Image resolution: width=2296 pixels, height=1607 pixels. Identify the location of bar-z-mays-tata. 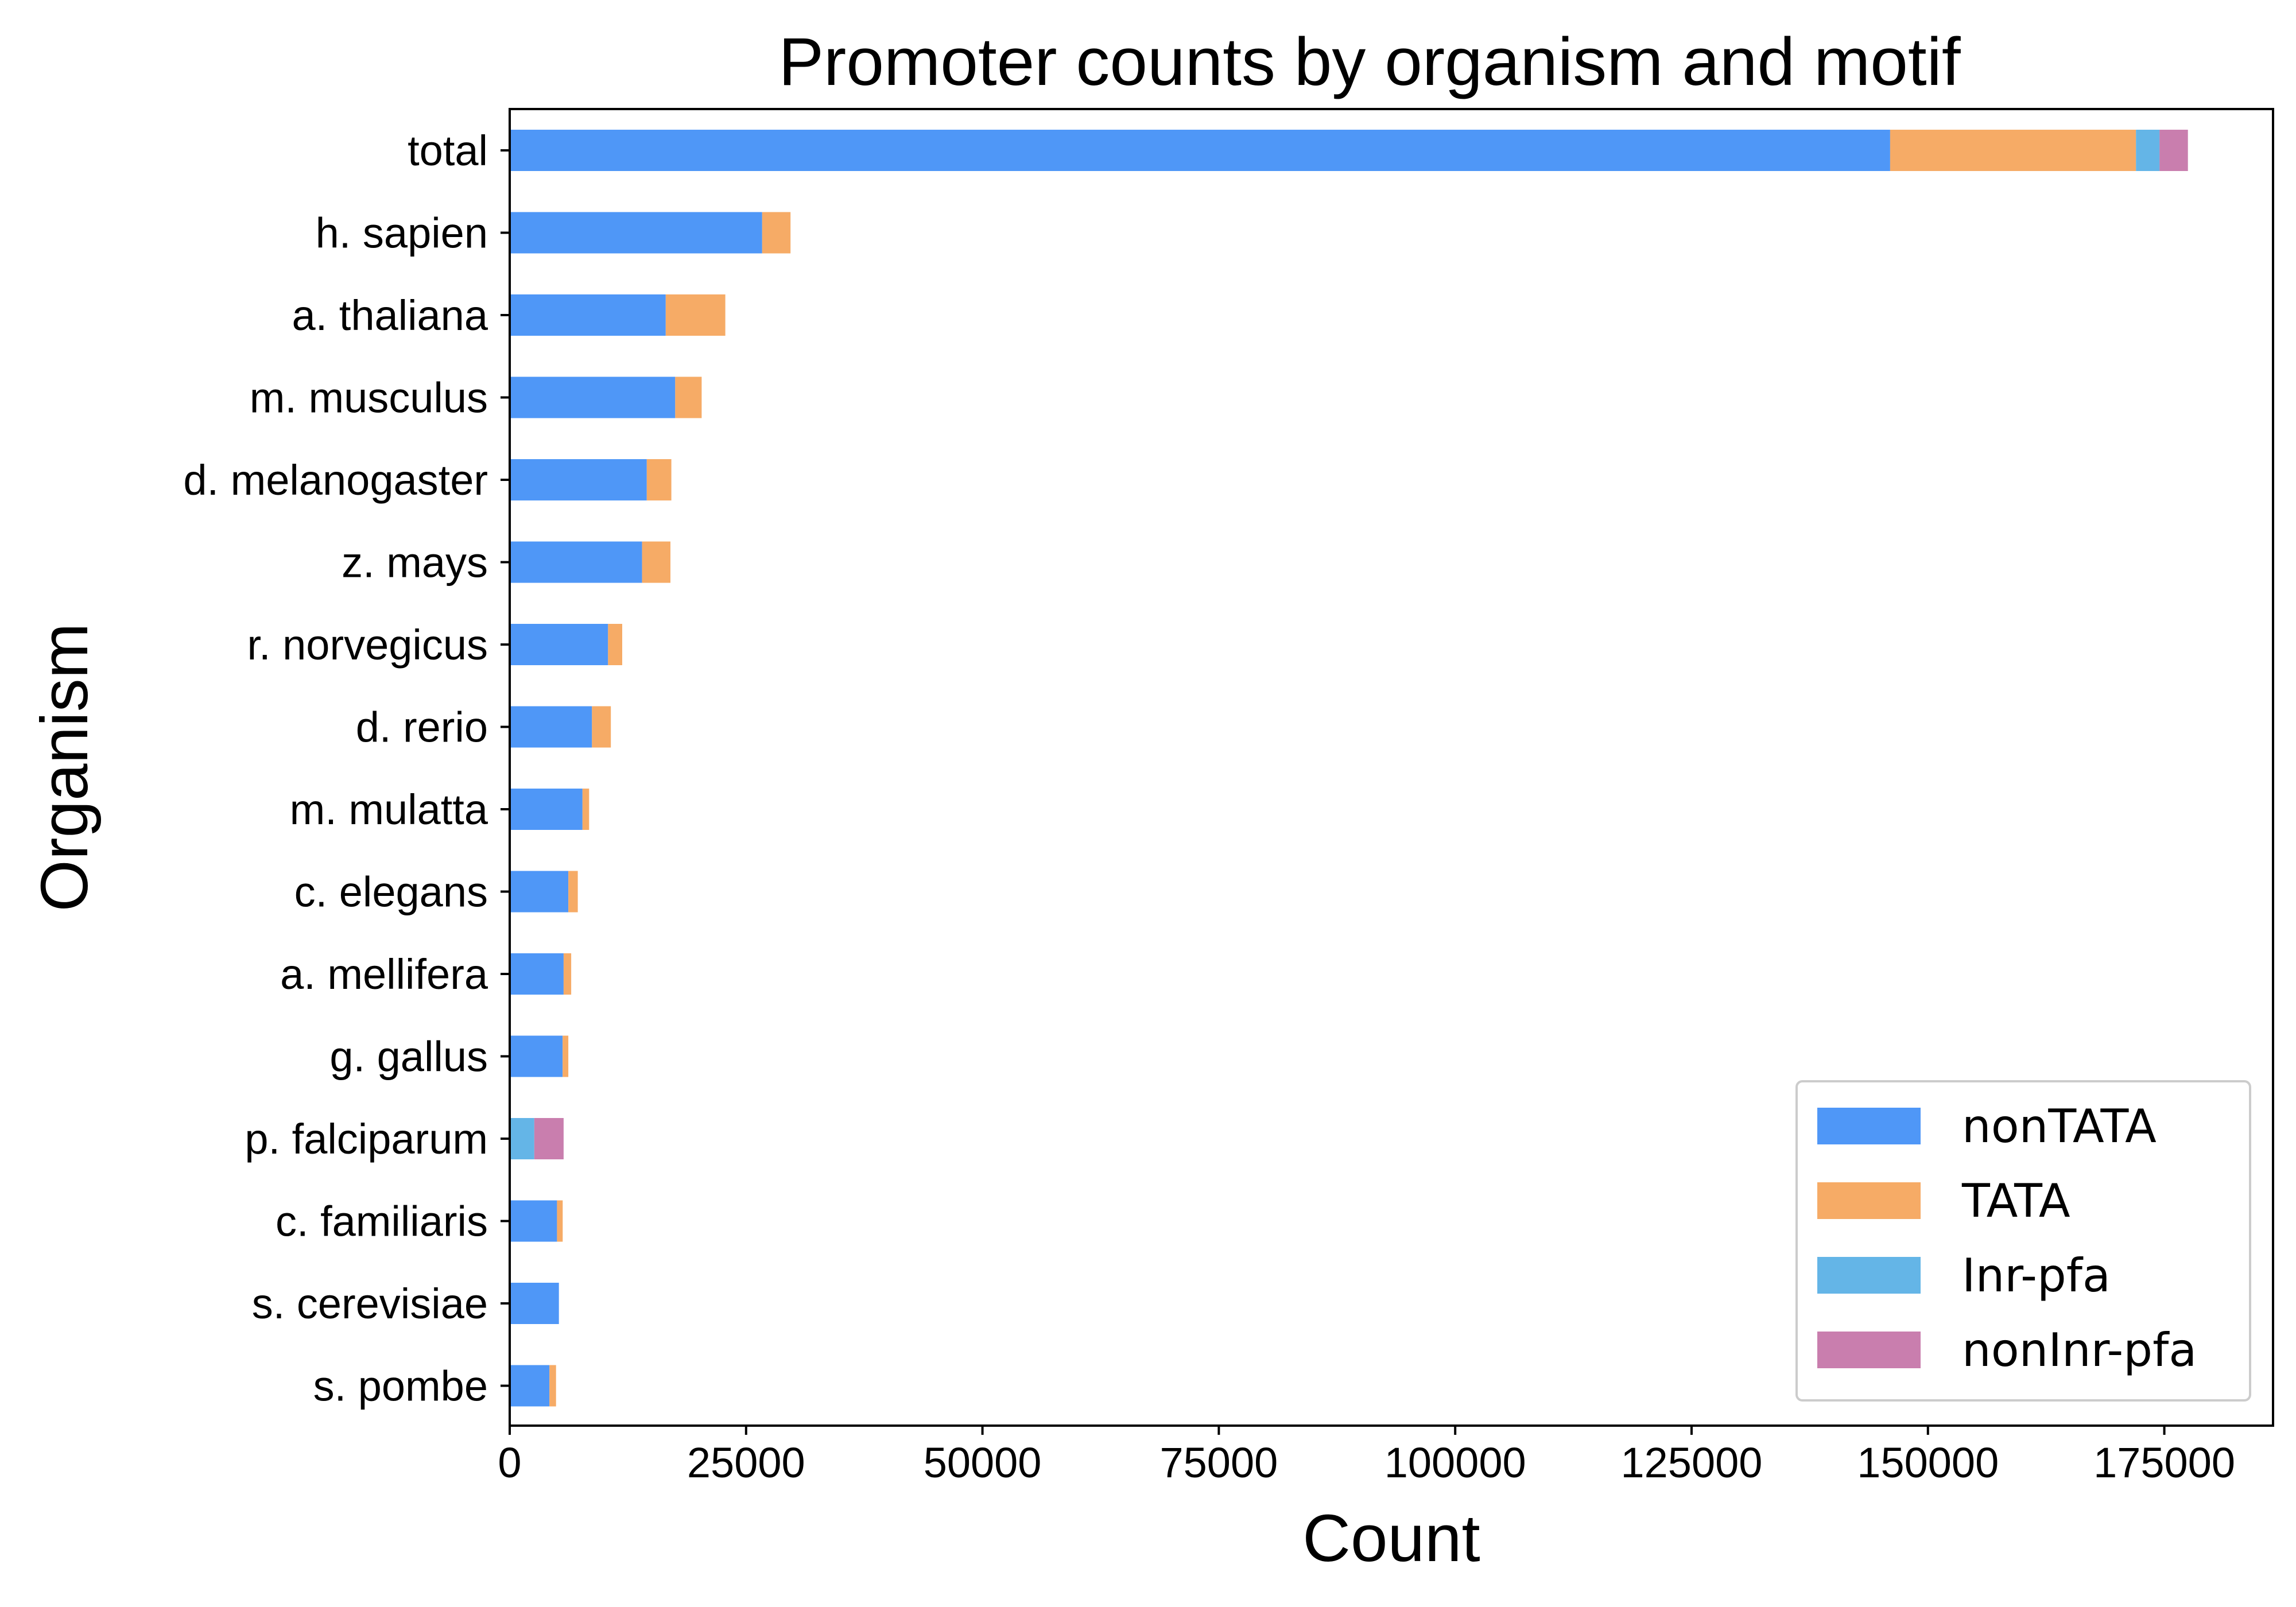
(656, 562).